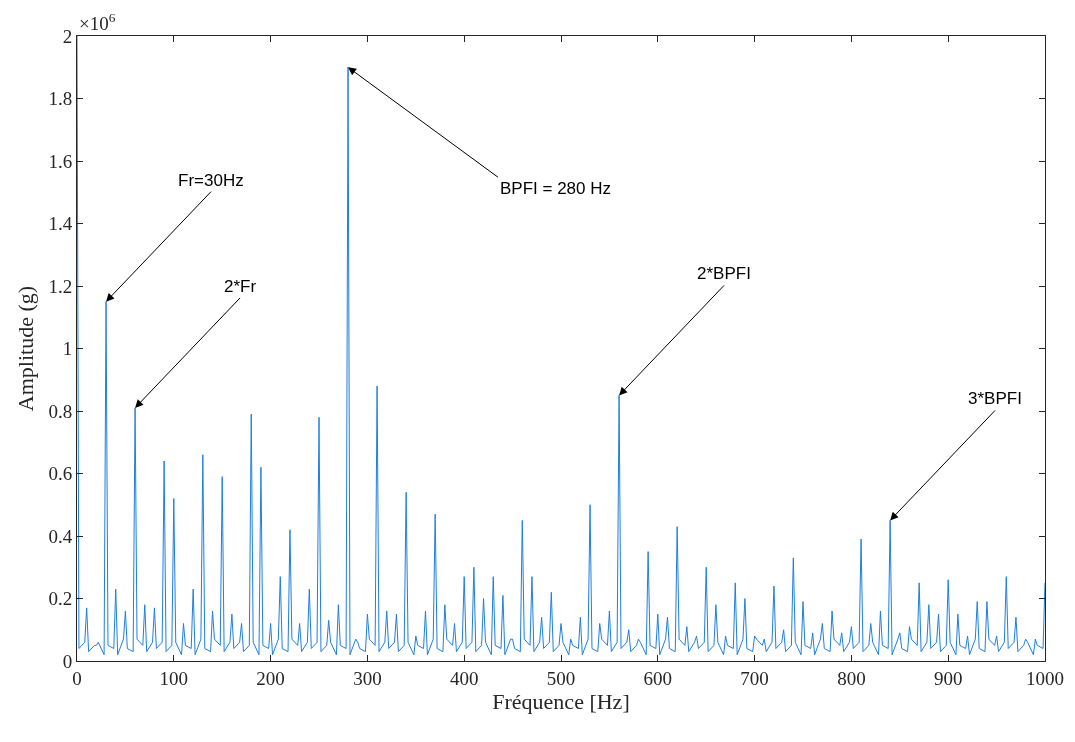 The height and width of the screenshot is (742, 1075). Describe the element at coordinates (67, 349) in the screenshot. I see `y-tick-label: 1` at that location.